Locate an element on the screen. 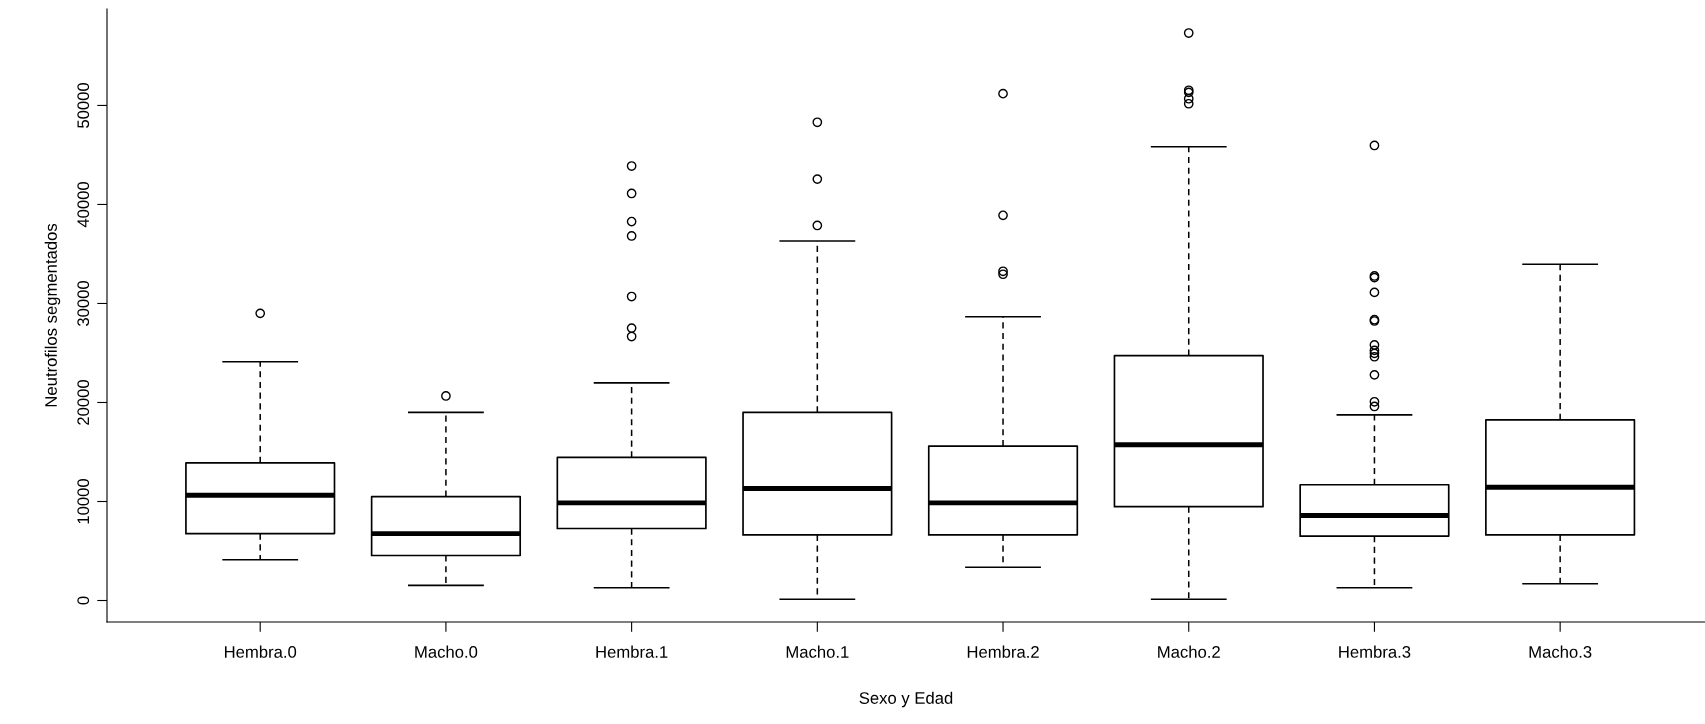  x-tick-label: Hembra.3 is located at coordinates (1375, 651).